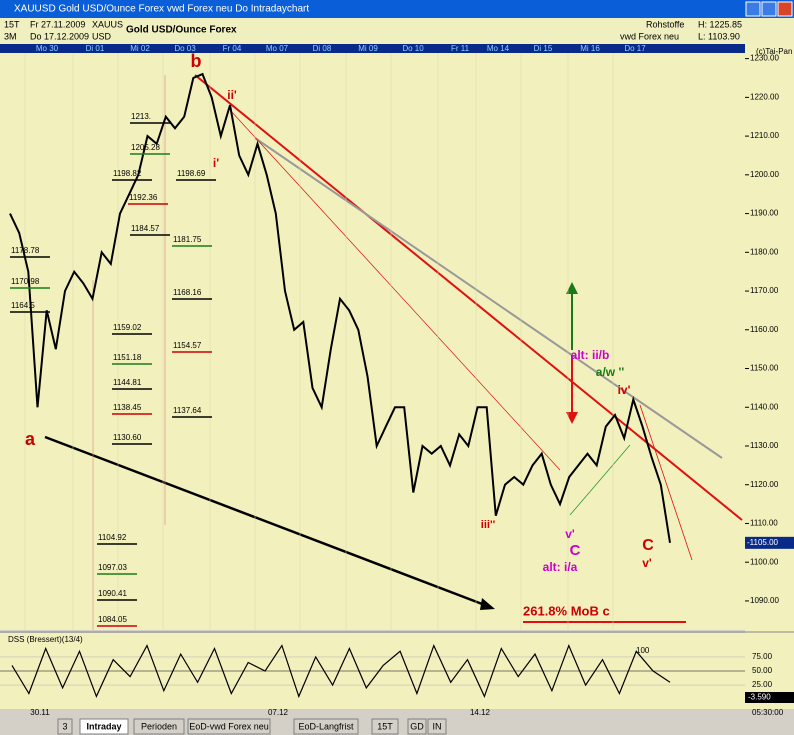 The width and height of the screenshot is (794, 735). What do you see at coordinates (764, 251) in the screenshot?
I see `y-tick-label: 1180.00` at bounding box center [764, 251].